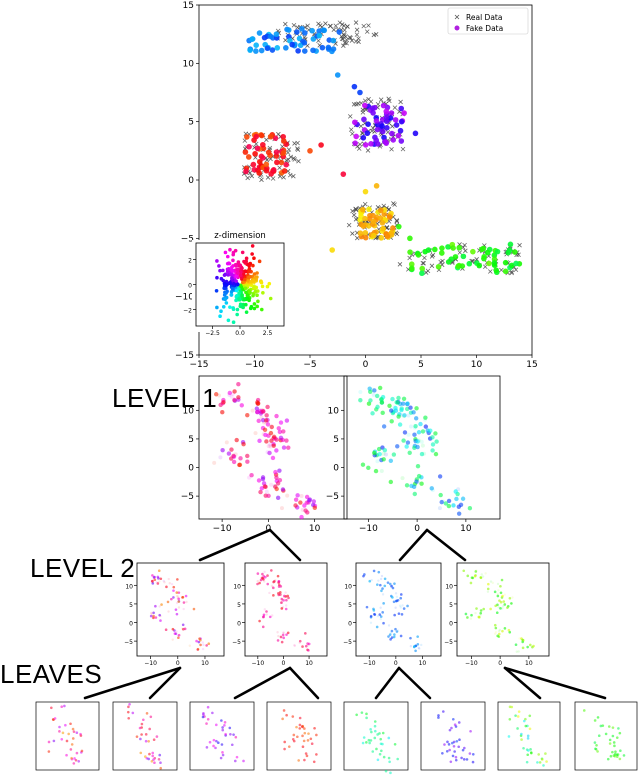  Describe the element at coordinates (236, 642) in the screenshot. I see `y-tick-label: −5` at that location.